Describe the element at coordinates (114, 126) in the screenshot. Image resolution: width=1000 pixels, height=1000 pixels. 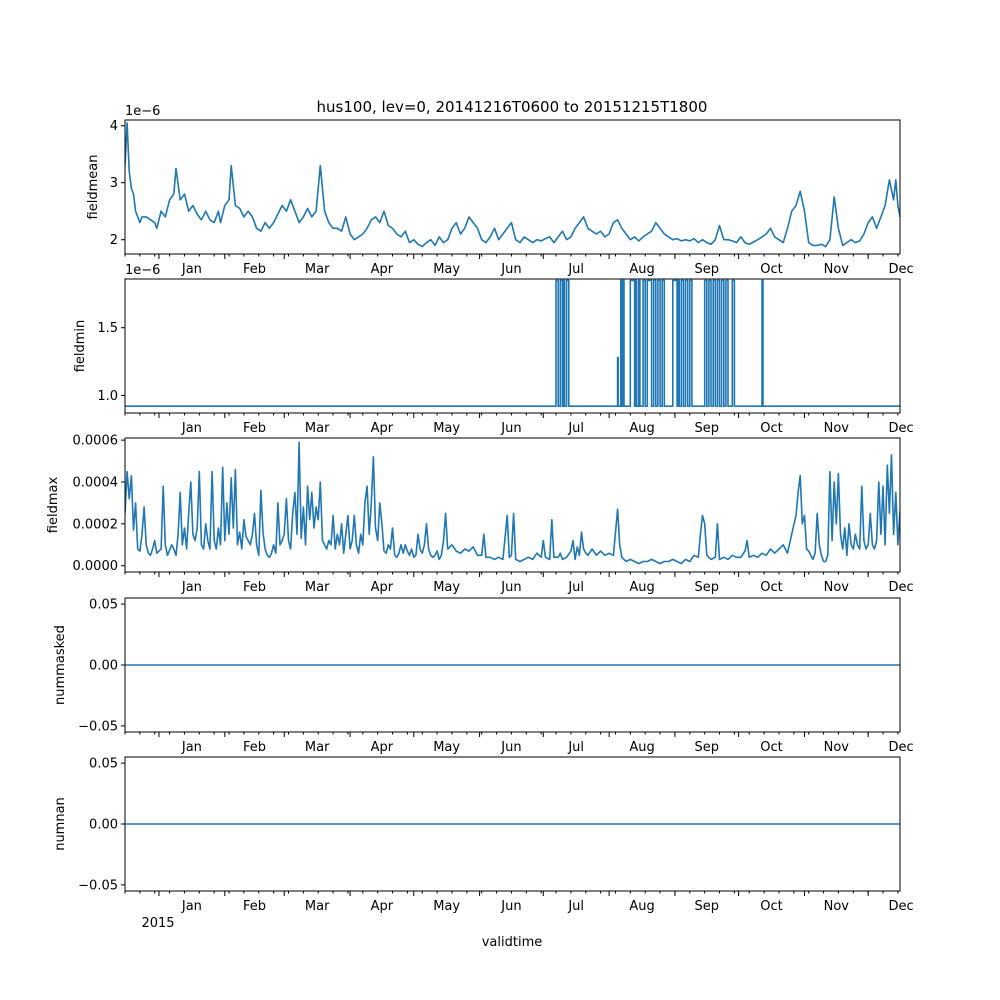
I see `y-tick-label: 4` at that location.